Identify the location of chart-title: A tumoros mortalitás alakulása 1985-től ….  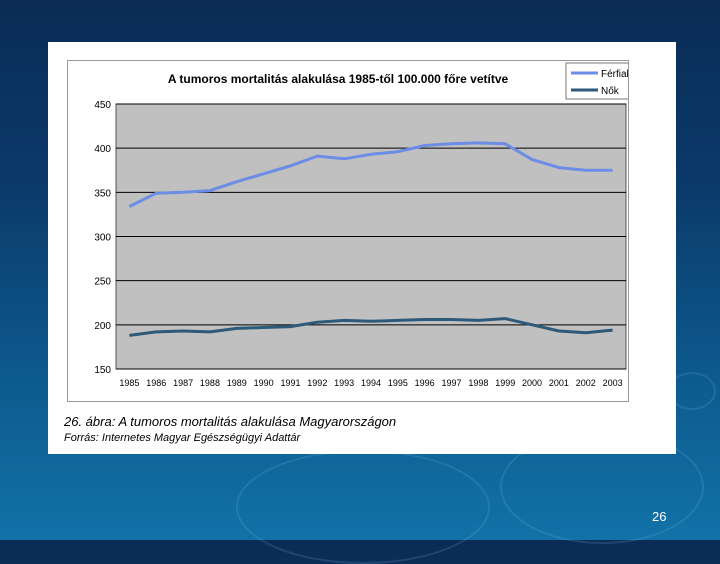
(338, 79).